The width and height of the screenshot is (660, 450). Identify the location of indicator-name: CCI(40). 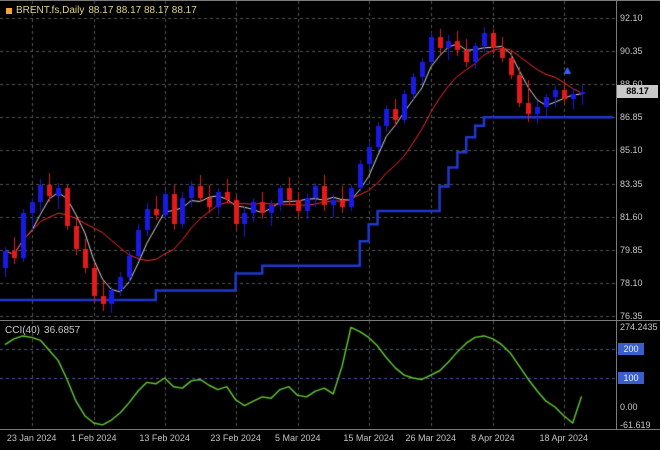
(23, 330).